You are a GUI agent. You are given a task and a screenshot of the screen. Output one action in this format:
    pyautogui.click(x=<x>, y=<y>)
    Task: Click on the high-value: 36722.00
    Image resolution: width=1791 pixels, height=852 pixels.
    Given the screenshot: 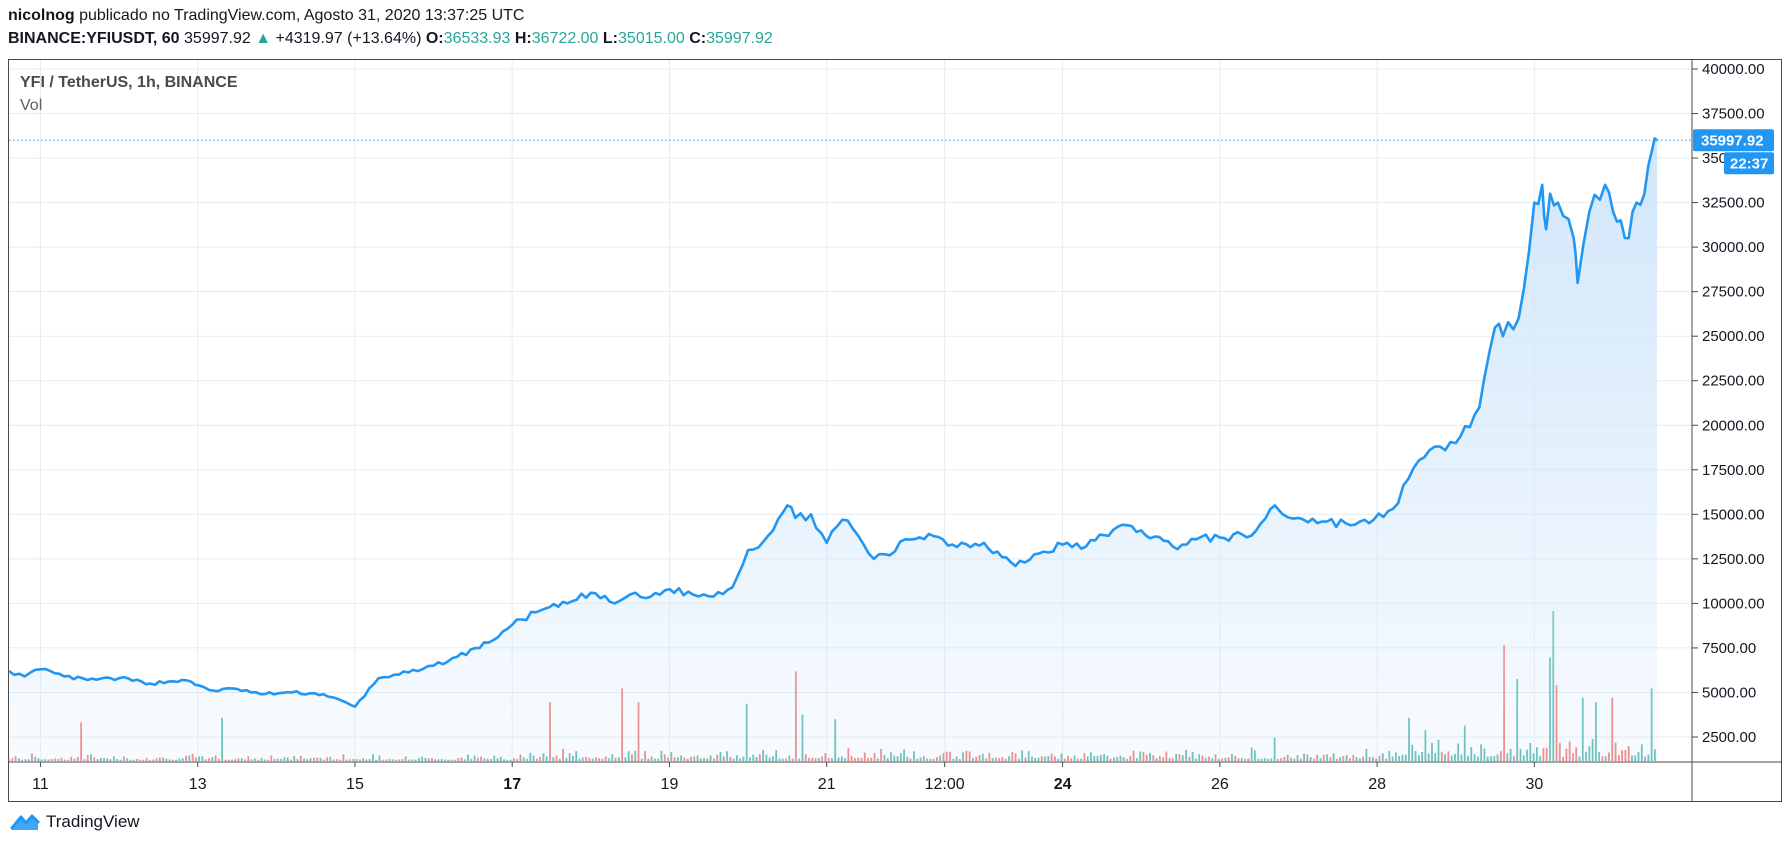 What is the action you would take?
    pyautogui.click(x=565, y=38)
    